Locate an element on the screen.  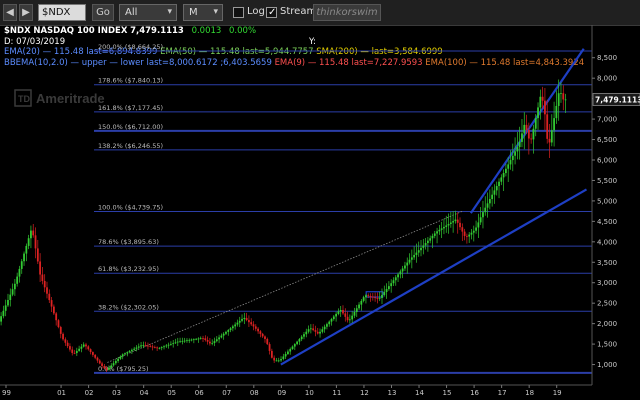
back-button: ◀ is located at coordinates (10, 12).